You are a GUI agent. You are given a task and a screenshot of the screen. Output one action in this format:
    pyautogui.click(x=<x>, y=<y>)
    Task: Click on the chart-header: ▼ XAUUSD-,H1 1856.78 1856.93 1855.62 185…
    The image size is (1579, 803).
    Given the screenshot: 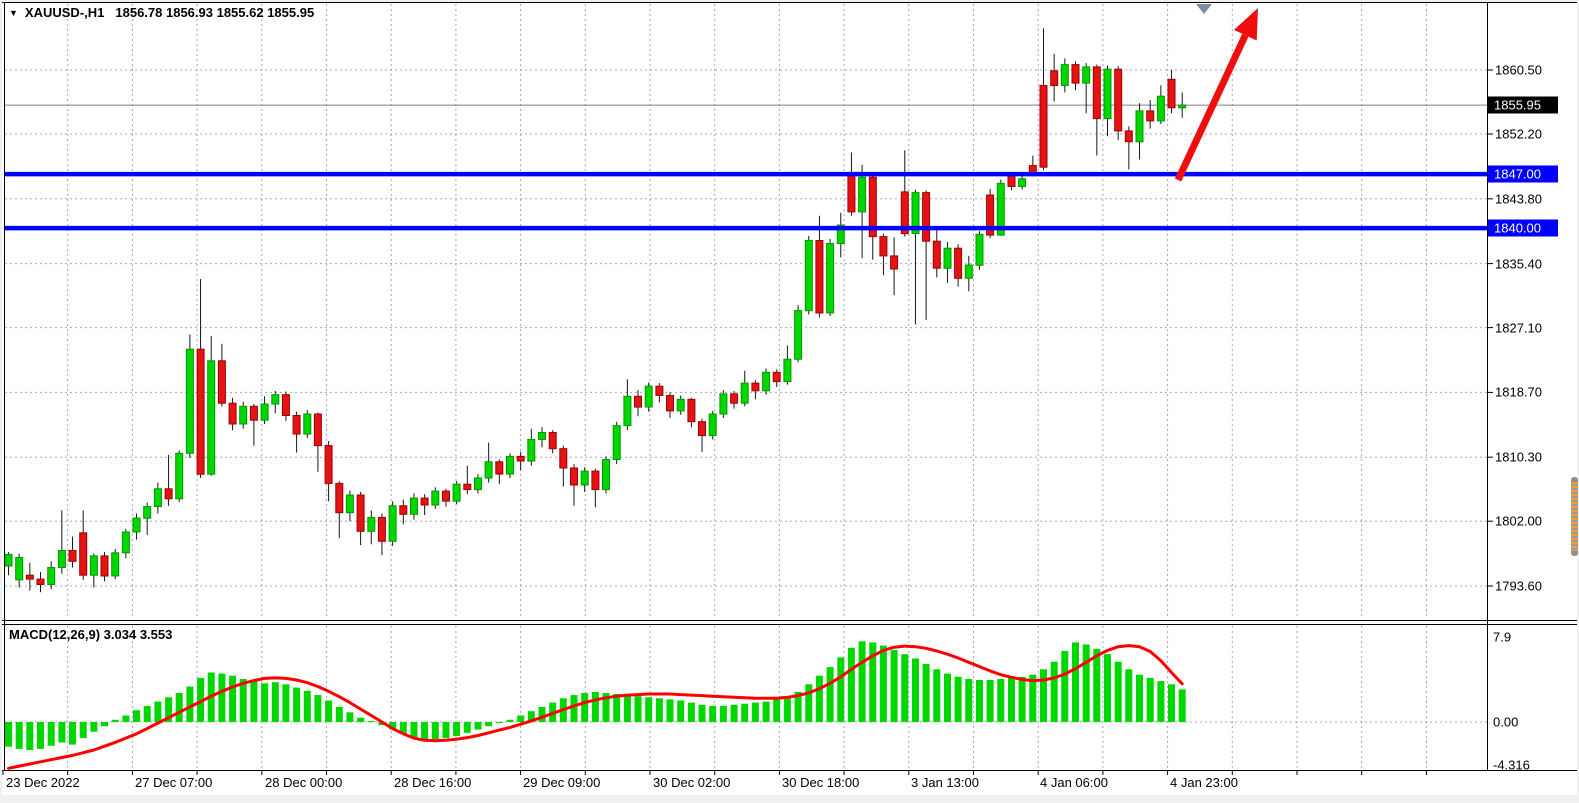 What is the action you would take?
    pyautogui.click(x=161, y=12)
    